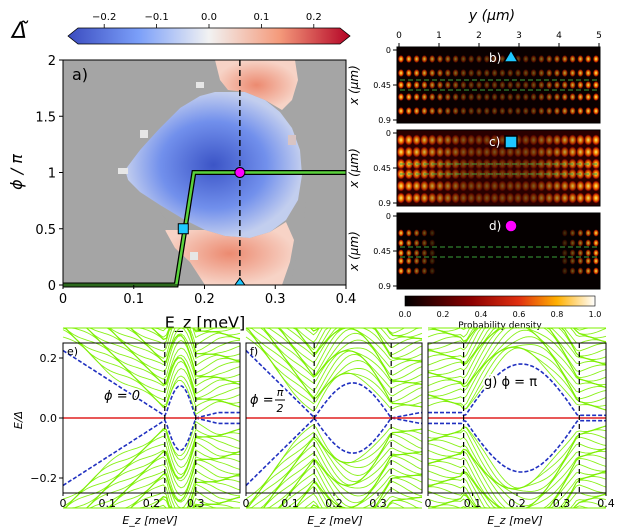 The height and width of the screenshot is (529, 621). Describe the element at coordinates (595, 314) in the screenshot. I see `probability-tick: 1.0` at that location.